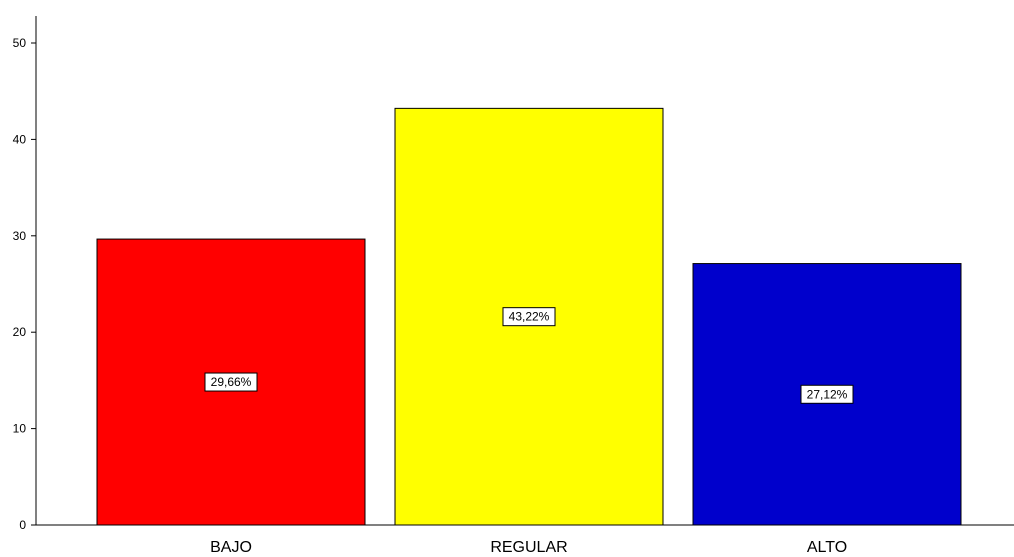  I want to click on y-tick-label: 30, so click(20, 236).